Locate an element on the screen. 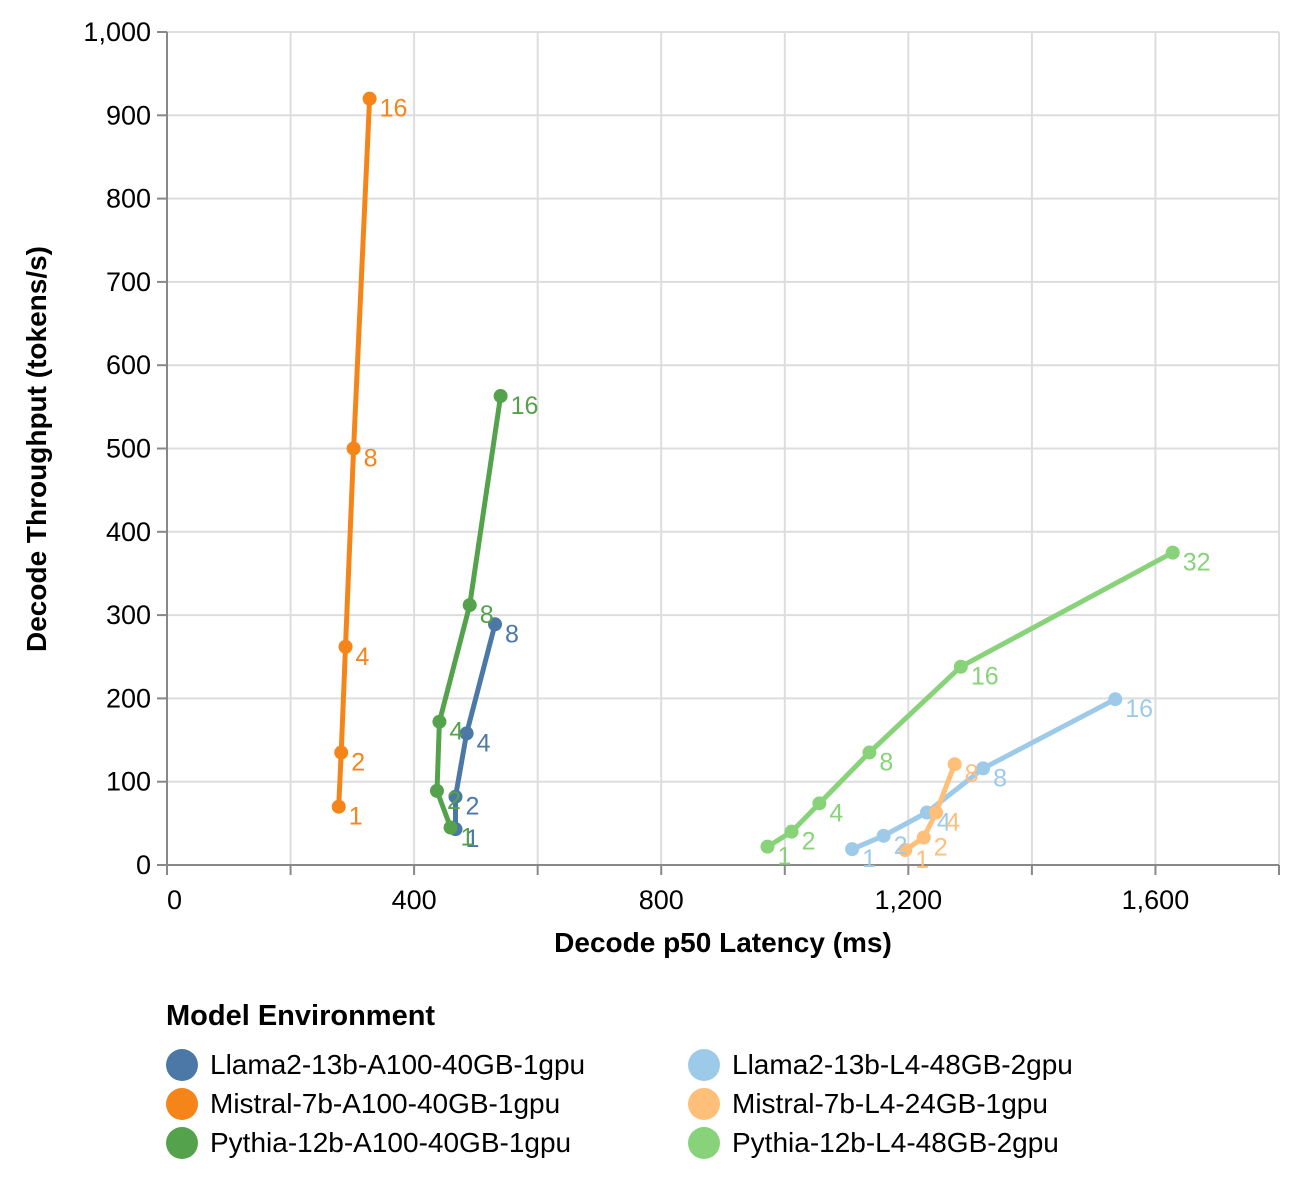  y-tick-label: 700 is located at coordinates (128, 282).